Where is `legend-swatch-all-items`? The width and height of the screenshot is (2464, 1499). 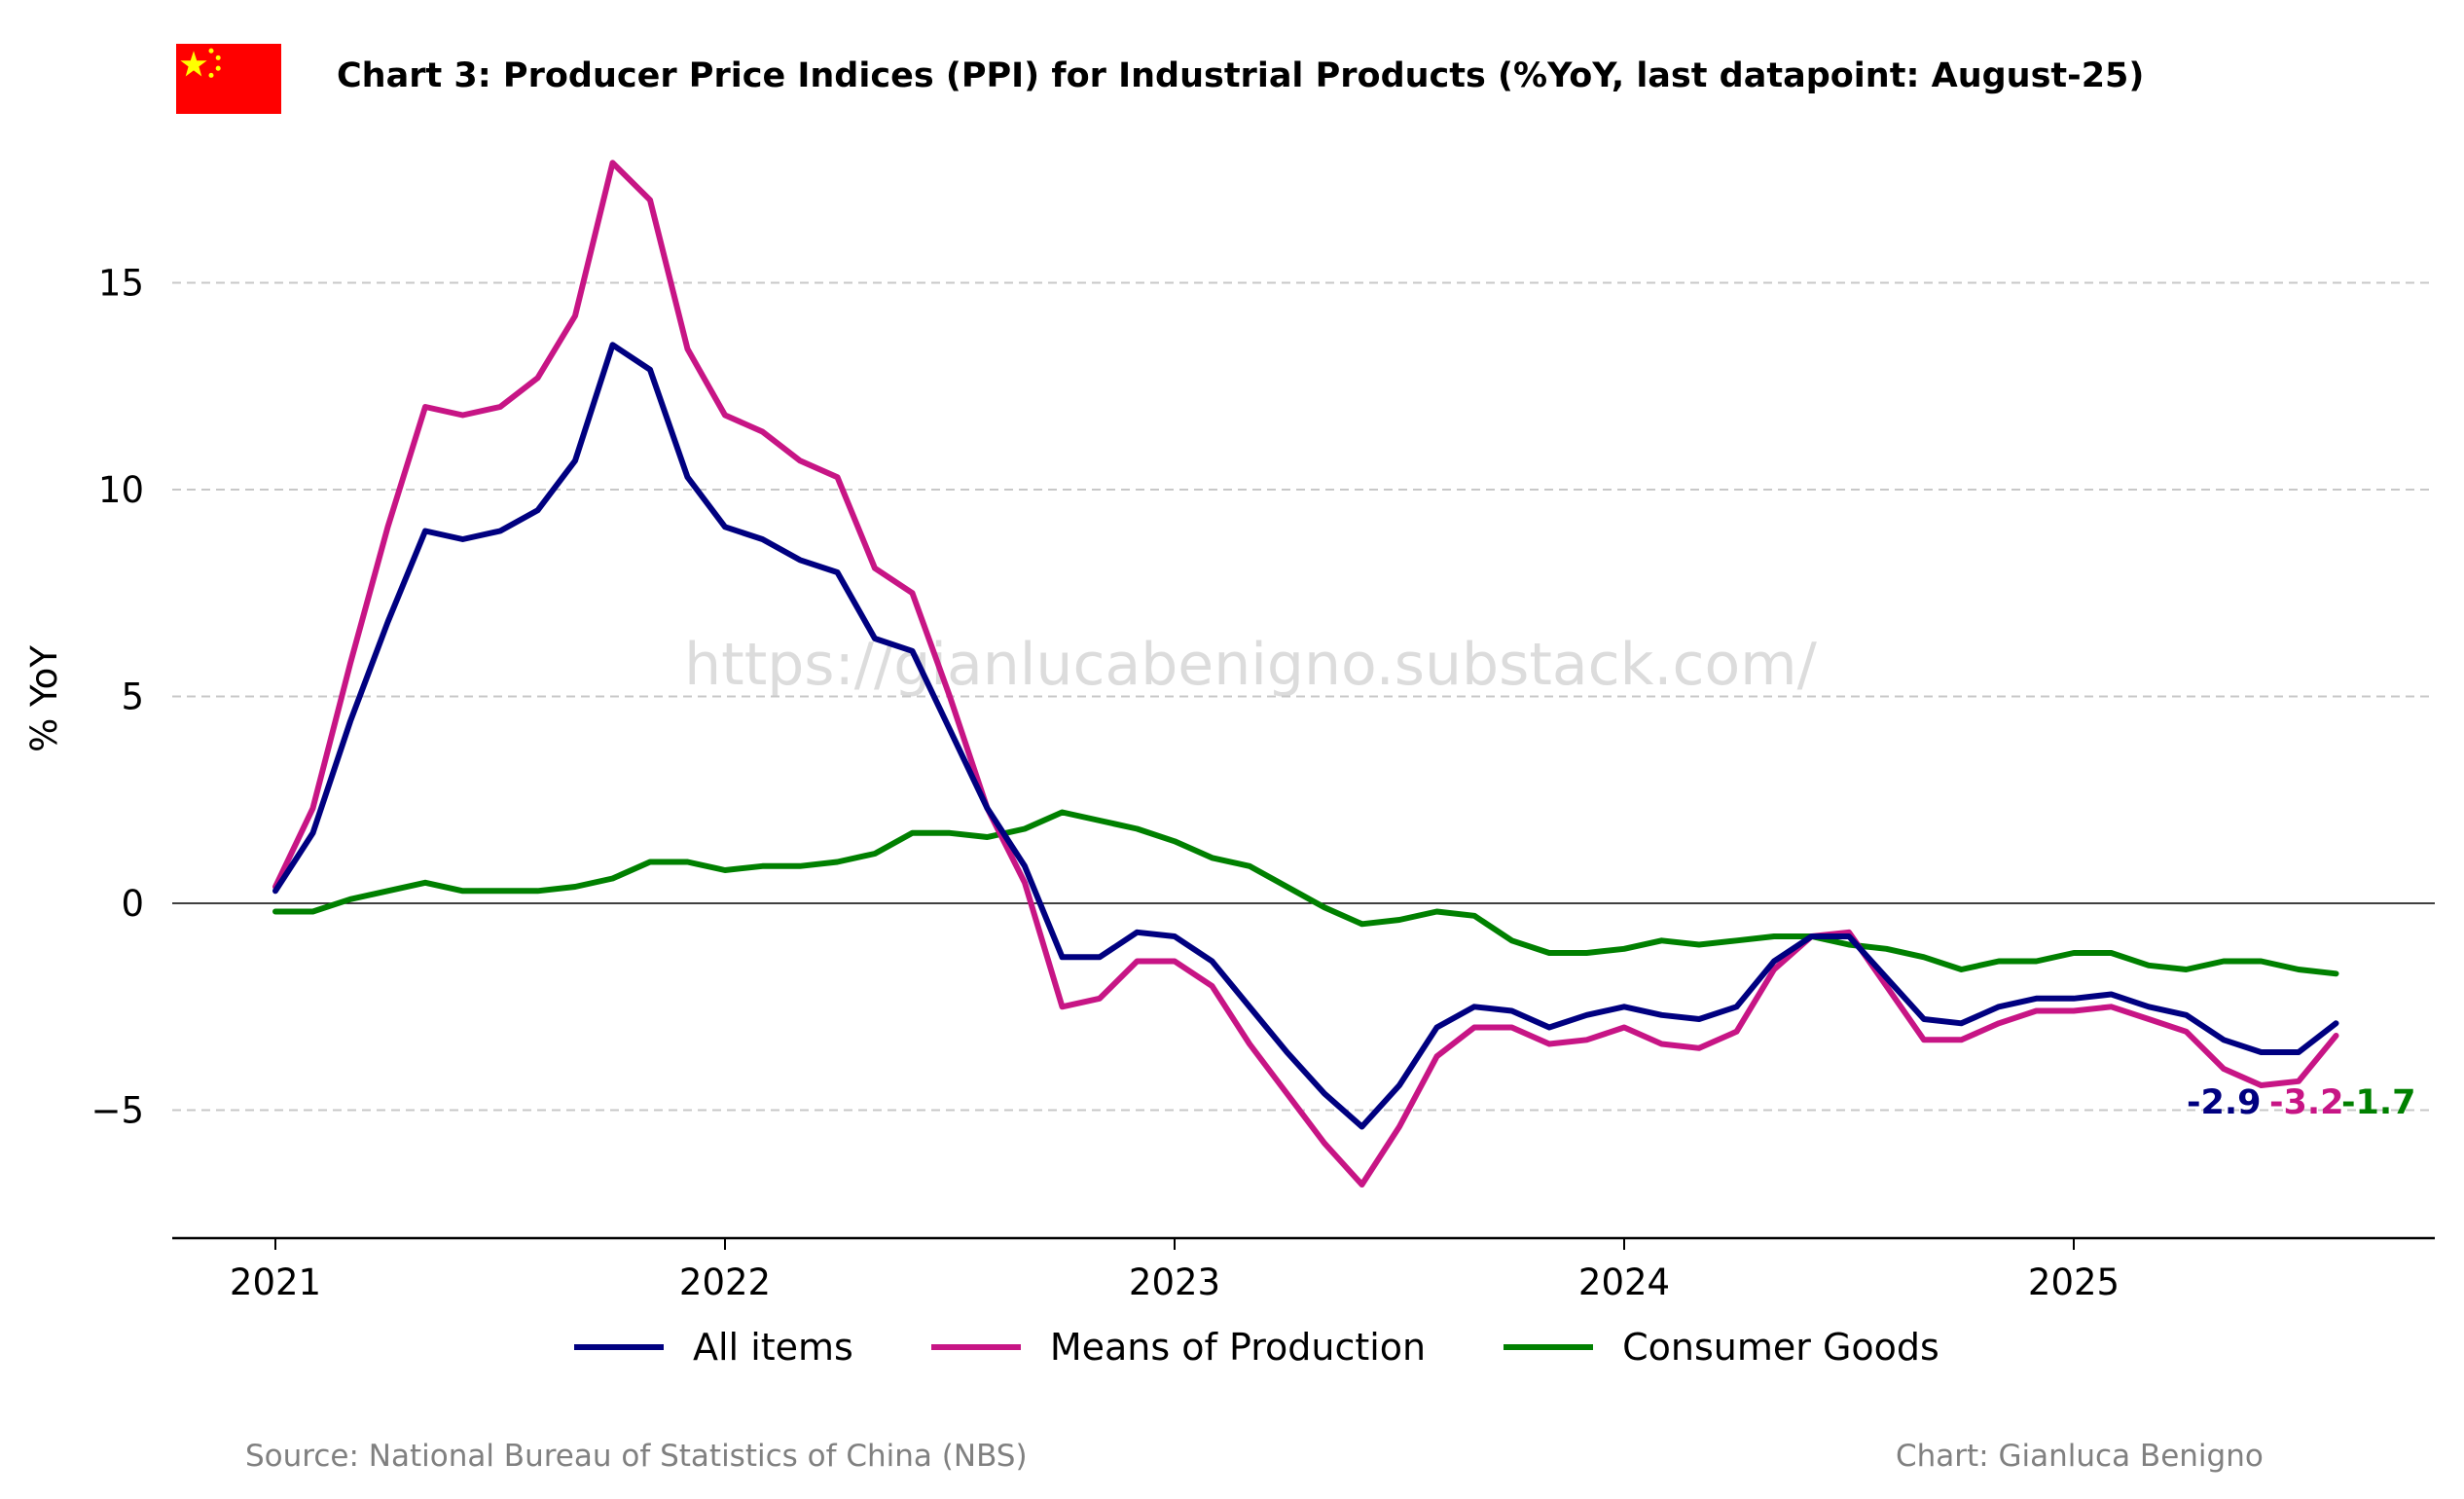
legend-swatch-all-items is located at coordinates (619, 1347).